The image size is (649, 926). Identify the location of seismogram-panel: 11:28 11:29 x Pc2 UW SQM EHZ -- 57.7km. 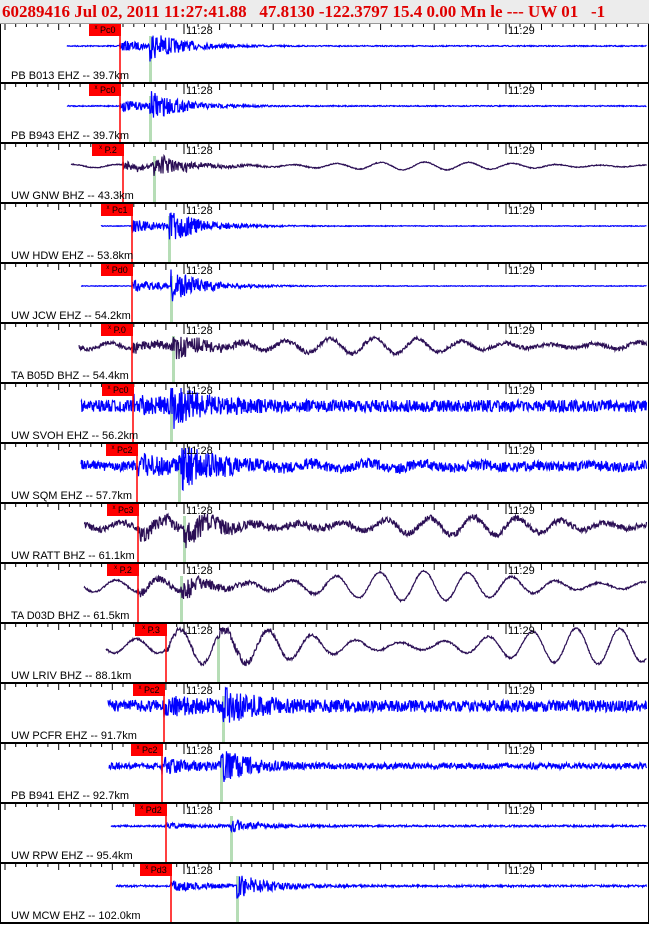
(324, 474).